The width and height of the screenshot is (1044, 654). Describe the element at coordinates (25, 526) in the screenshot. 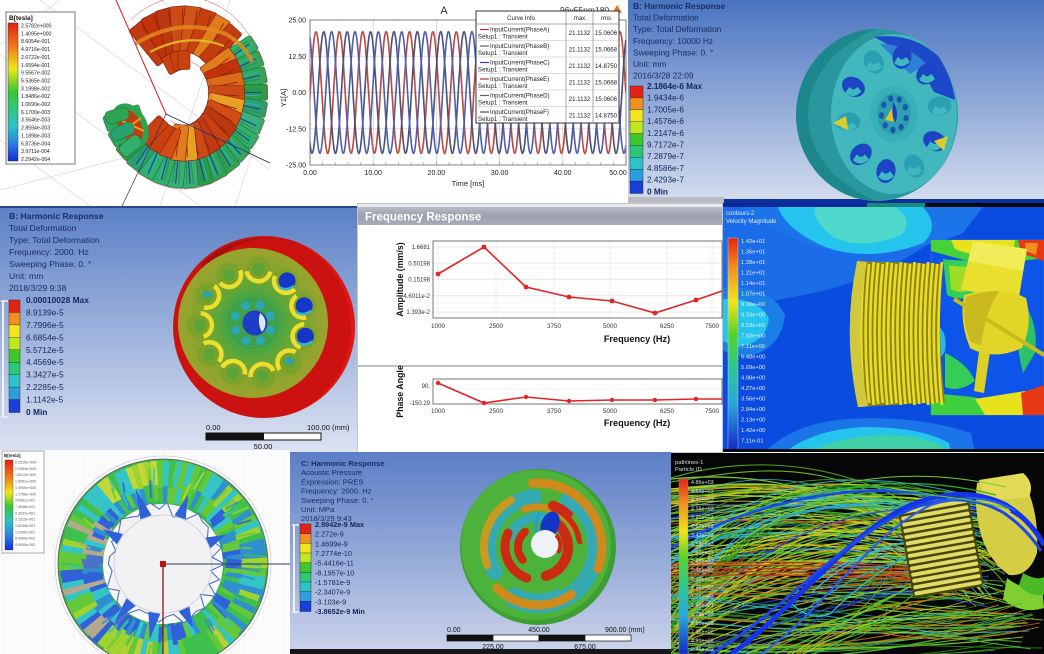

I see `svg-text: 1.8239e-001` at that location.